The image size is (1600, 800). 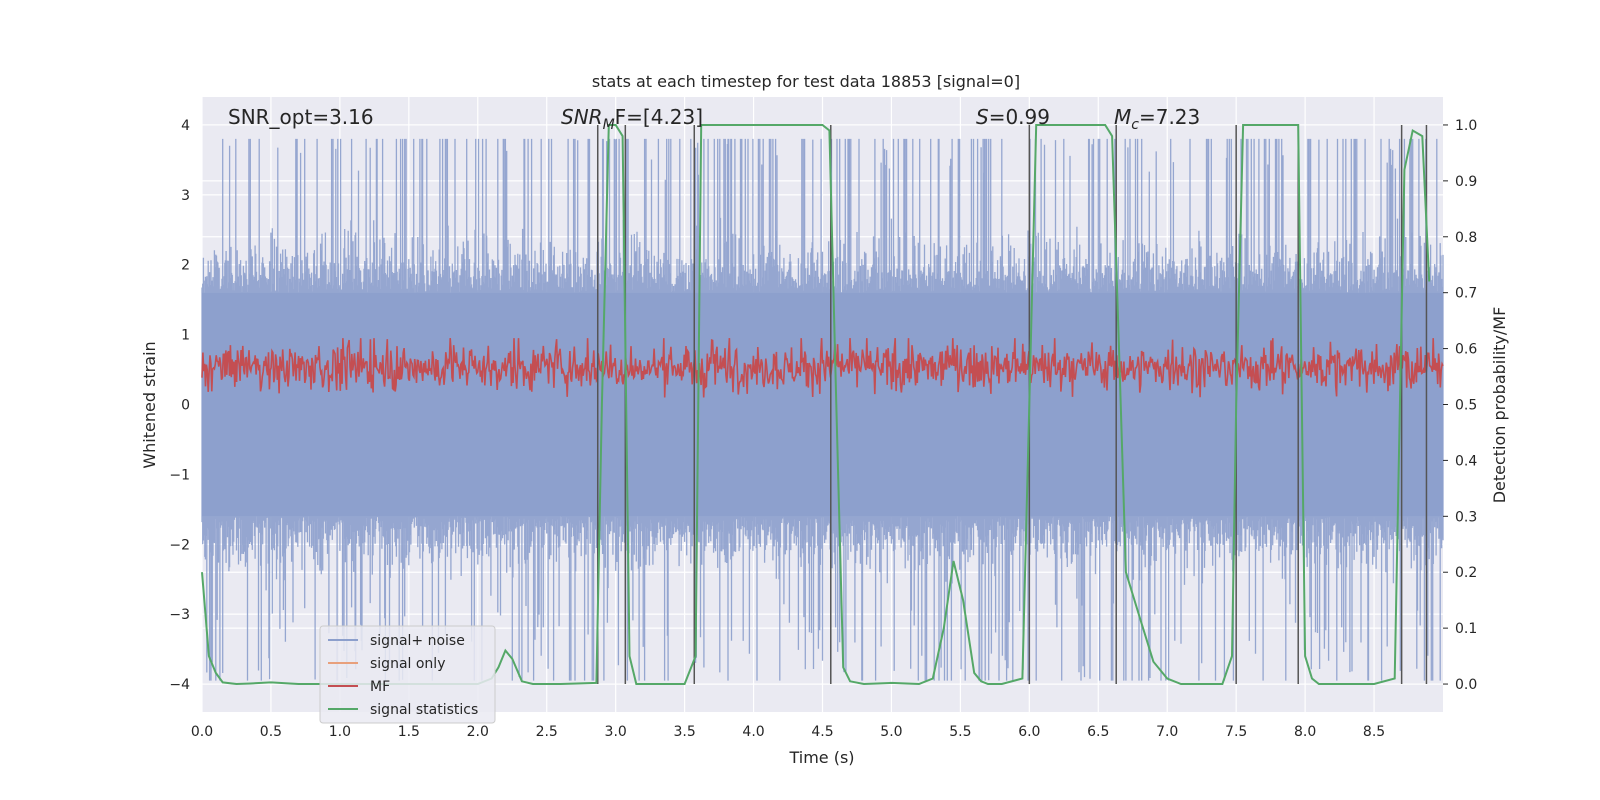 I want to click on annotation-mc-sym: M, so click(x=1122, y=117).